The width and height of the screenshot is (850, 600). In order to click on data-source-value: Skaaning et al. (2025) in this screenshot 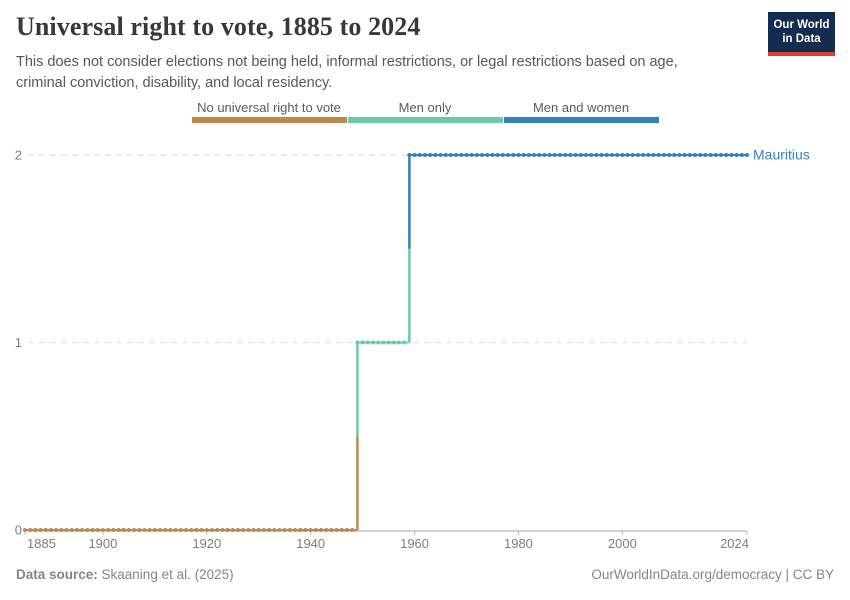, I will do `click(165, 574)`.